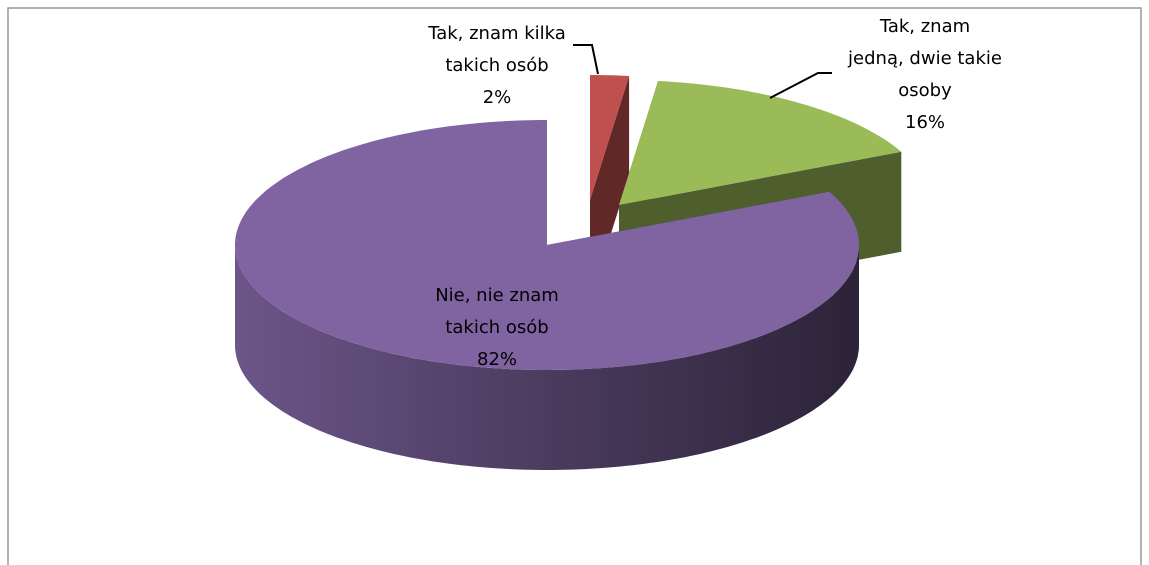 This screenshot has width=1149, height=565. What do you see at coordinates (925, 122) in the screenshot?
I see `value-label: 16%` at bounding box center [925, 122].